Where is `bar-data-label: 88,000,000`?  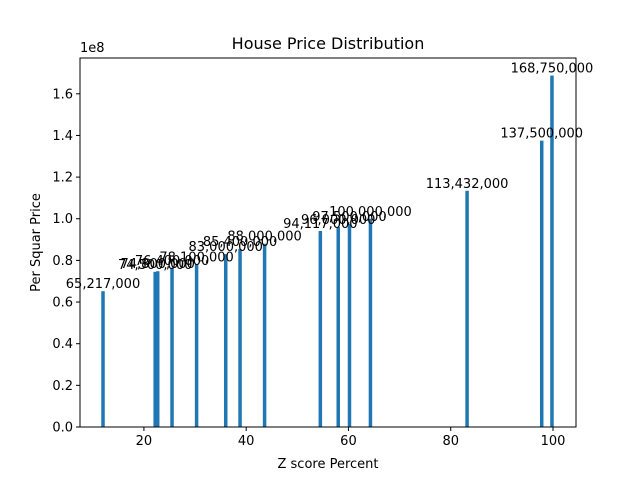 bar-data-label: 88,000,000 is located at coordinates (264, 237).